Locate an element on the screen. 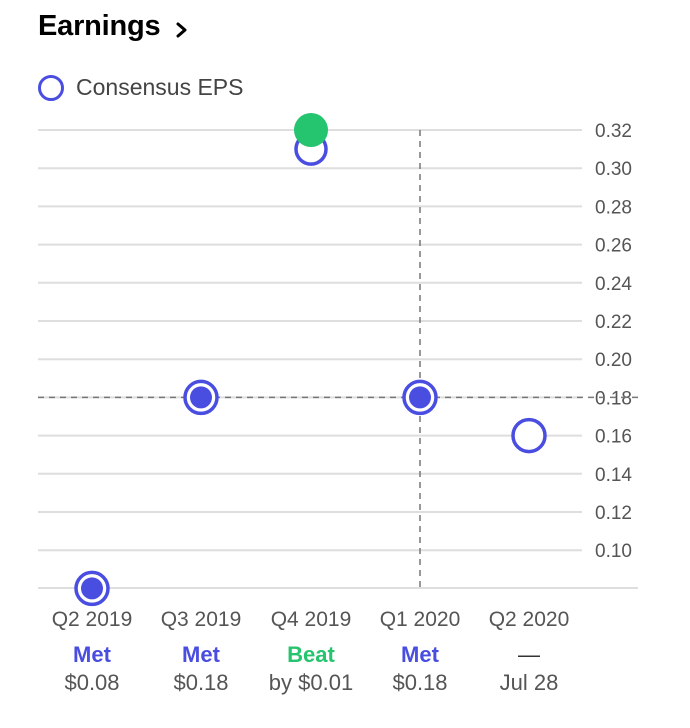 The width and height of the screenshot is (690, 728). y-tick-label: 0.18 is located at coordinates (613, 398).